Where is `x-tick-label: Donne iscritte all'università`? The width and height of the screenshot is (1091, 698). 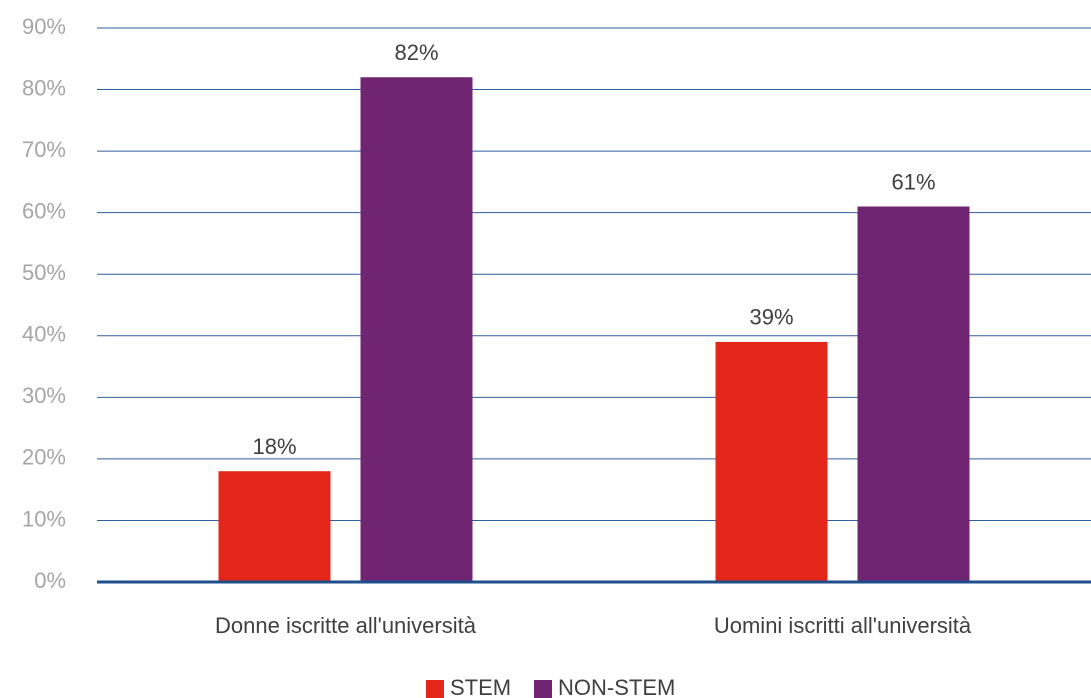 x-tick-label: Donne iscritte all'università is located at coordinates (346, 625).